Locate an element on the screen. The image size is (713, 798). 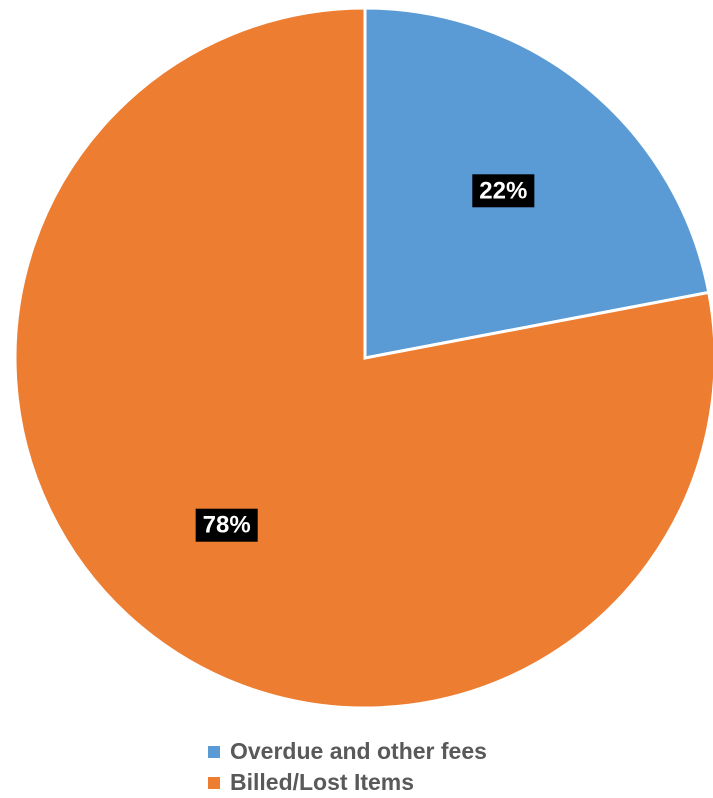
data-label-overdue-fees-text: 22% is located at coordinates (503, 190).